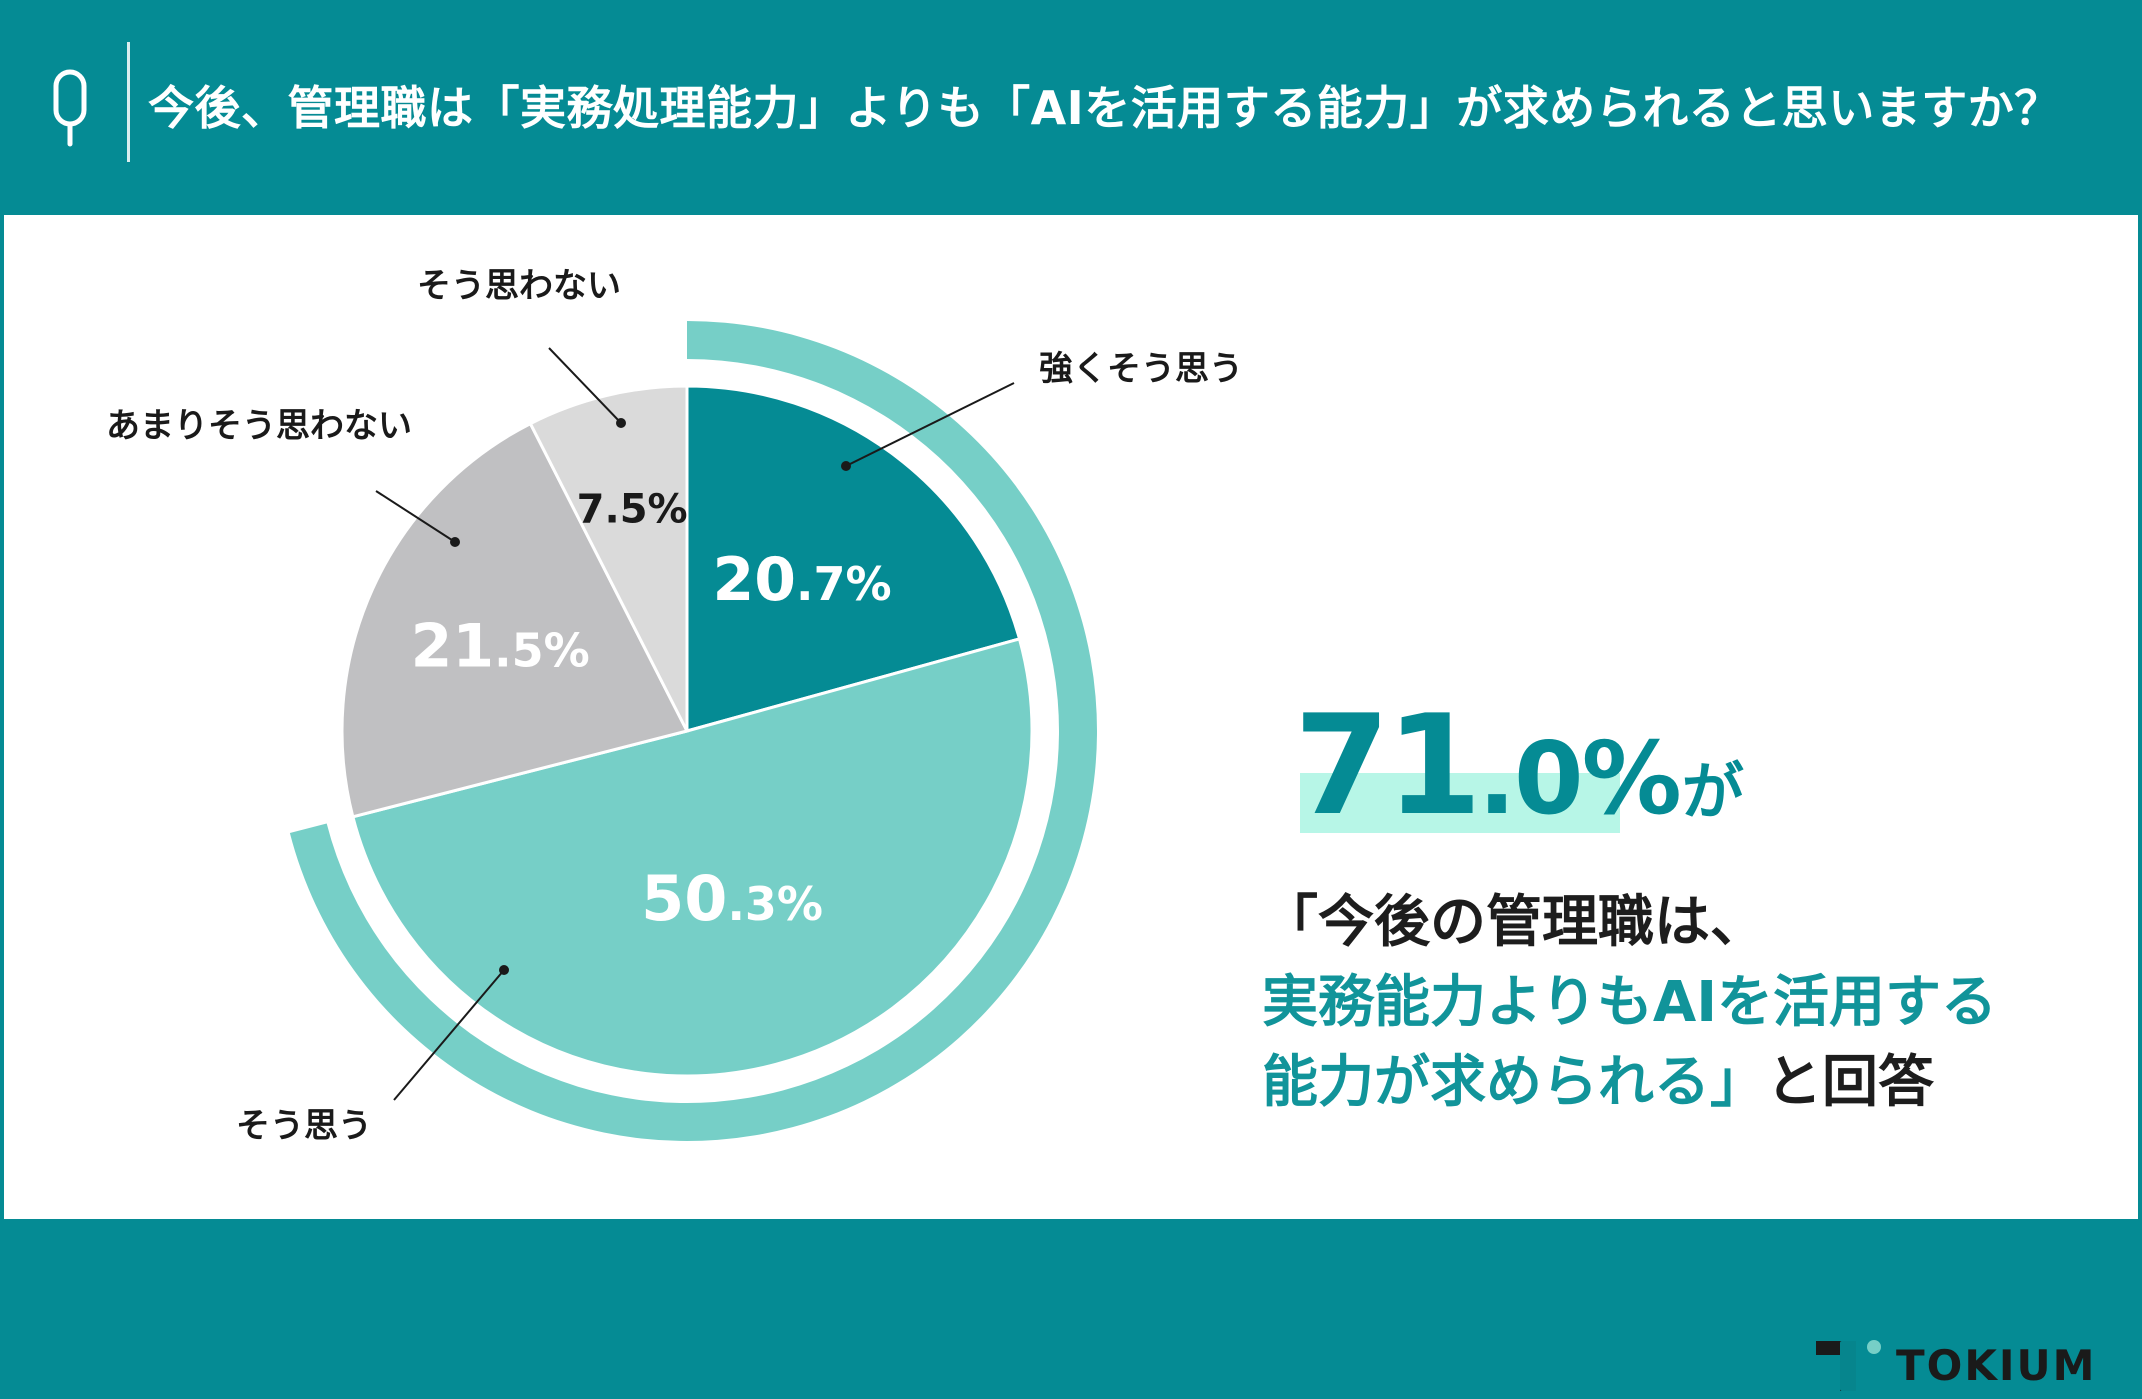 The width and height of the screenshot is (2142, 1399). I want to click on slice-category-label: そう思う, so click(304, 1126).